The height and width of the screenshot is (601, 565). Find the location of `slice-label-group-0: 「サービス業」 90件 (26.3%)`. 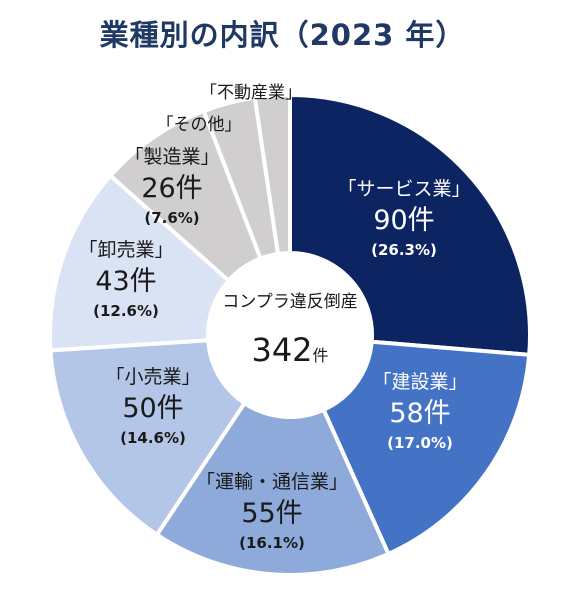

slice-label-group-0: 「サービス業」 90件 (26.3%) is located at coordinates (403, 218).